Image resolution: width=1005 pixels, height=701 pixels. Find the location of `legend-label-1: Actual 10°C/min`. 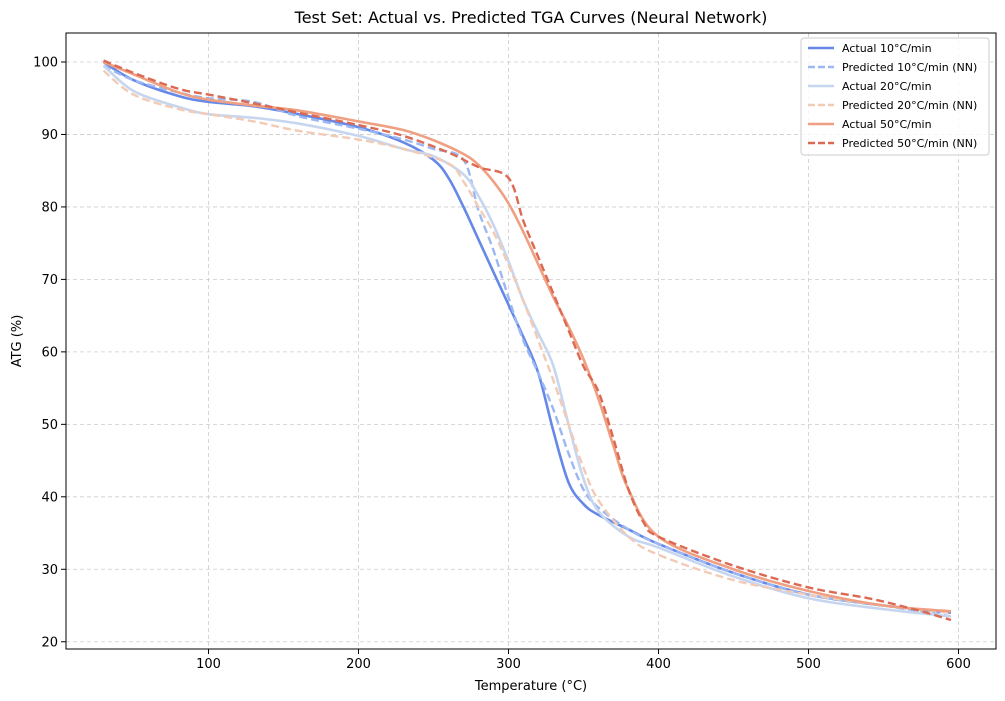

legend-label-1: Actual 10°C/min is located at coordinates (887, 48).